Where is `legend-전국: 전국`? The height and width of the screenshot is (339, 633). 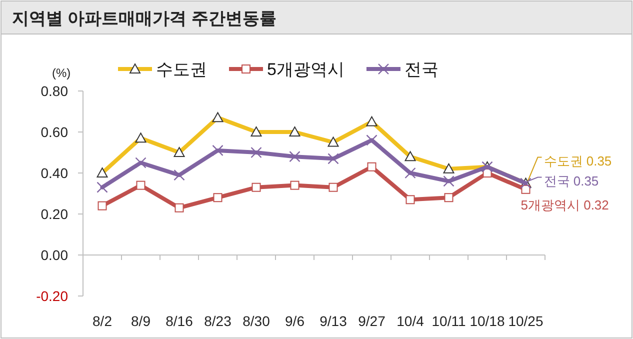 legend-전국: 전국 is located at coordinates (402, 69).